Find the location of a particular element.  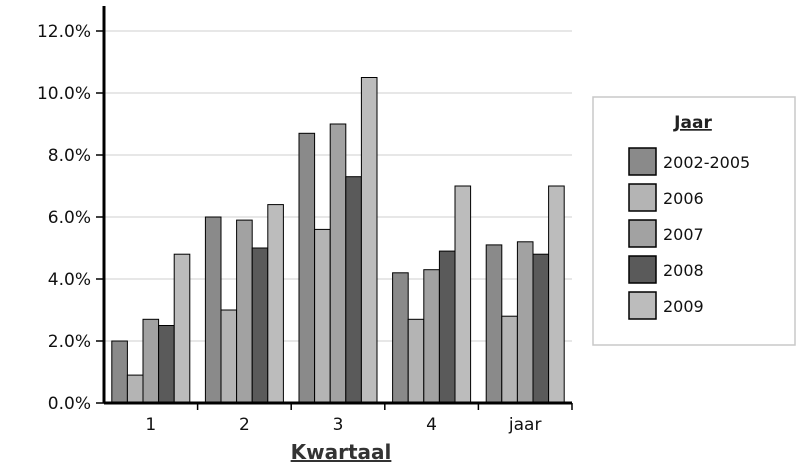

legend-items: 2002-2005 2006 2007 2008 2009 is located at coordinates (689, 233).